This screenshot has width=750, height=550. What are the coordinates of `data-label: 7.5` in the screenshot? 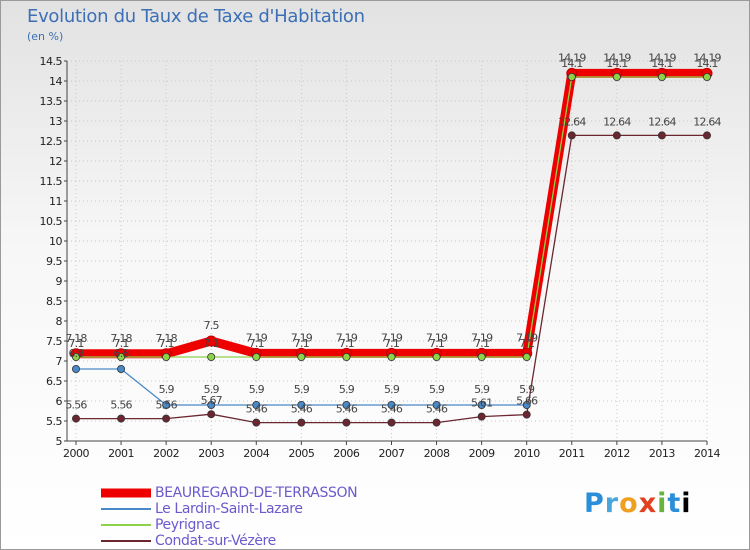 It's located at (212, 325).